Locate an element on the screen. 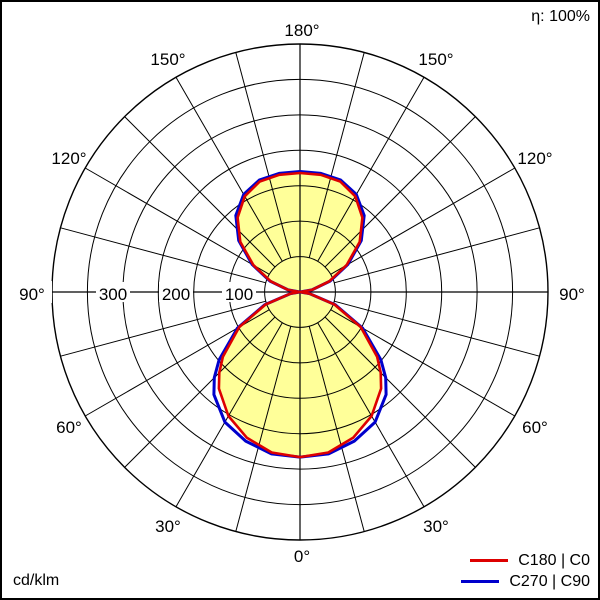  angle-label-bg-90-right is located at coordinates (572, 292).